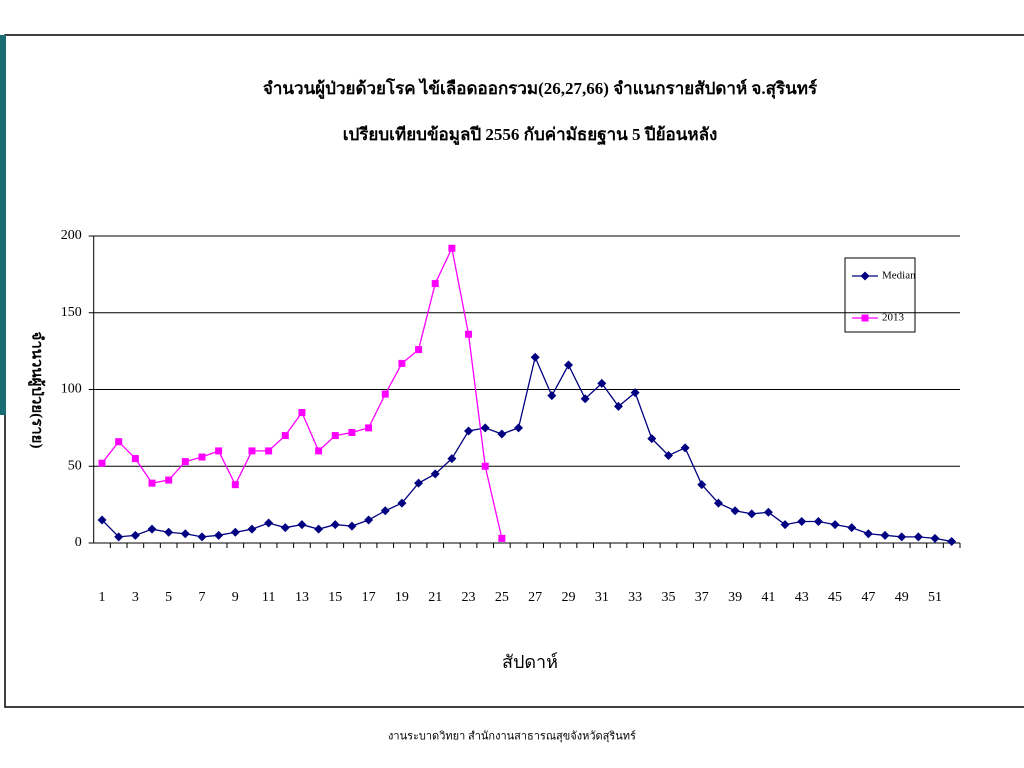 The width and height of the screenshot is (1024, 768). I want to click on x-tick-label: 45, so click(835, 597).